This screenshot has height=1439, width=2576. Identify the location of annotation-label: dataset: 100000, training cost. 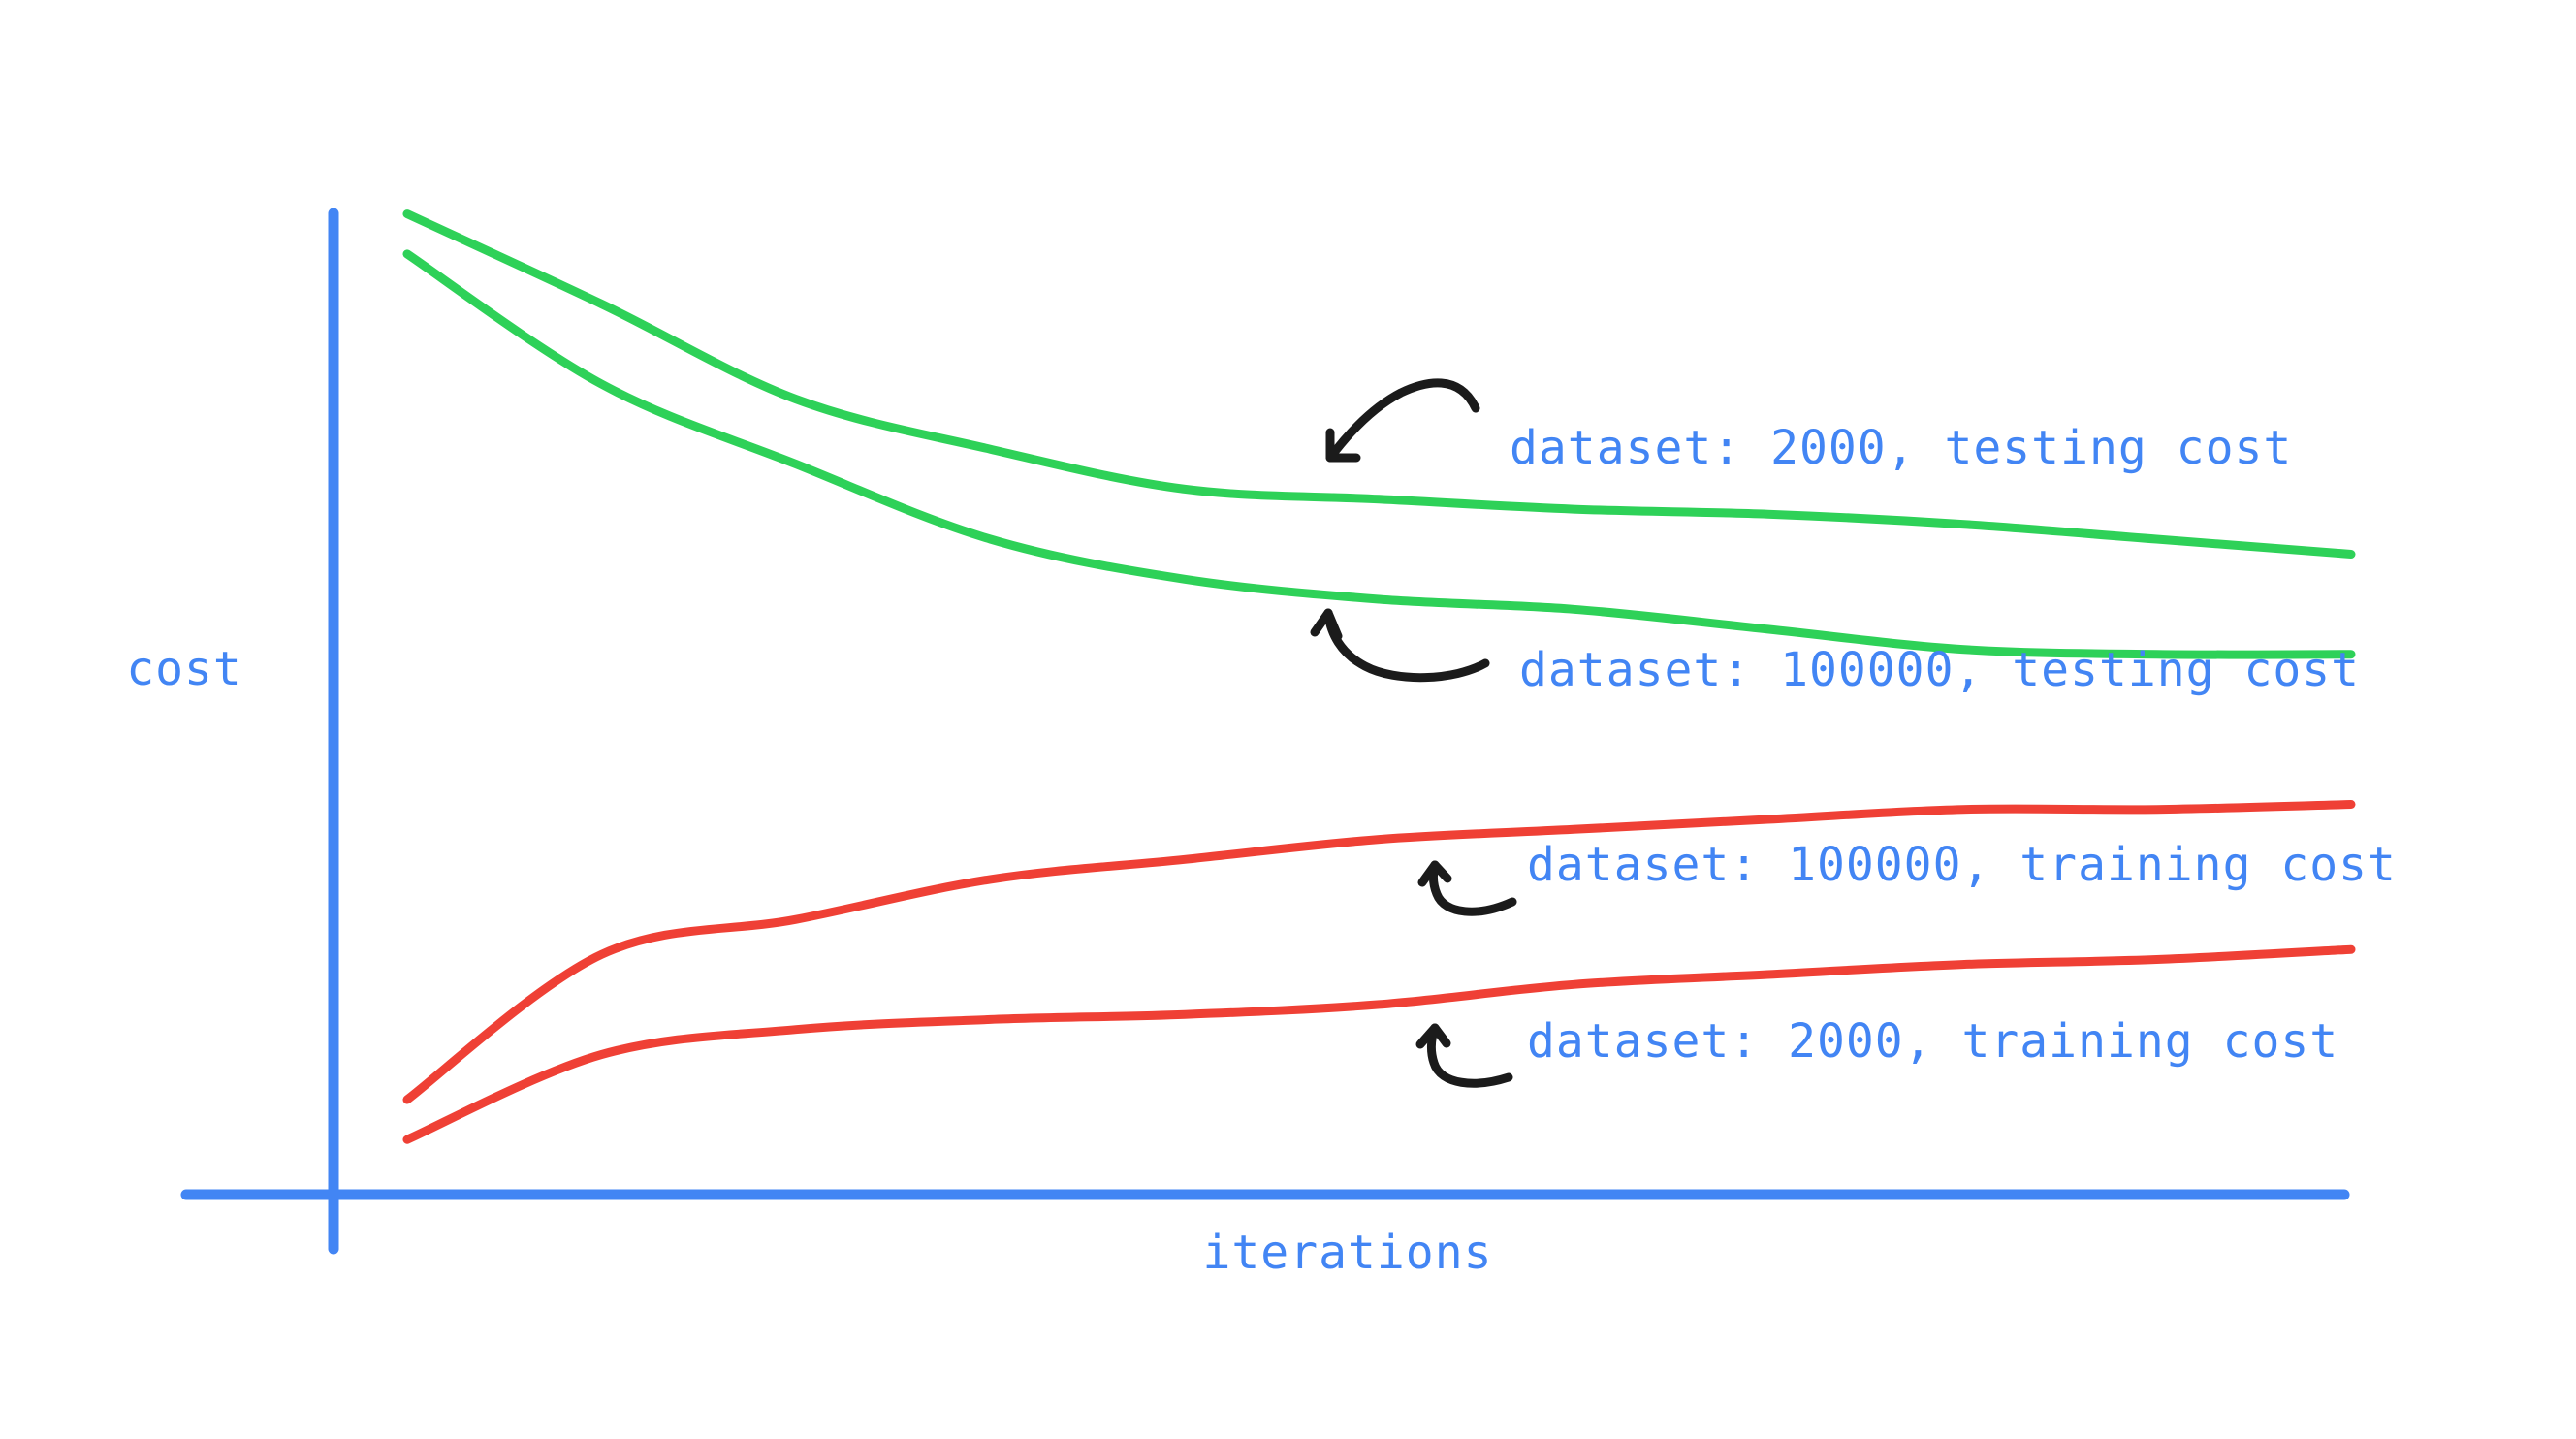
(1962, 865).